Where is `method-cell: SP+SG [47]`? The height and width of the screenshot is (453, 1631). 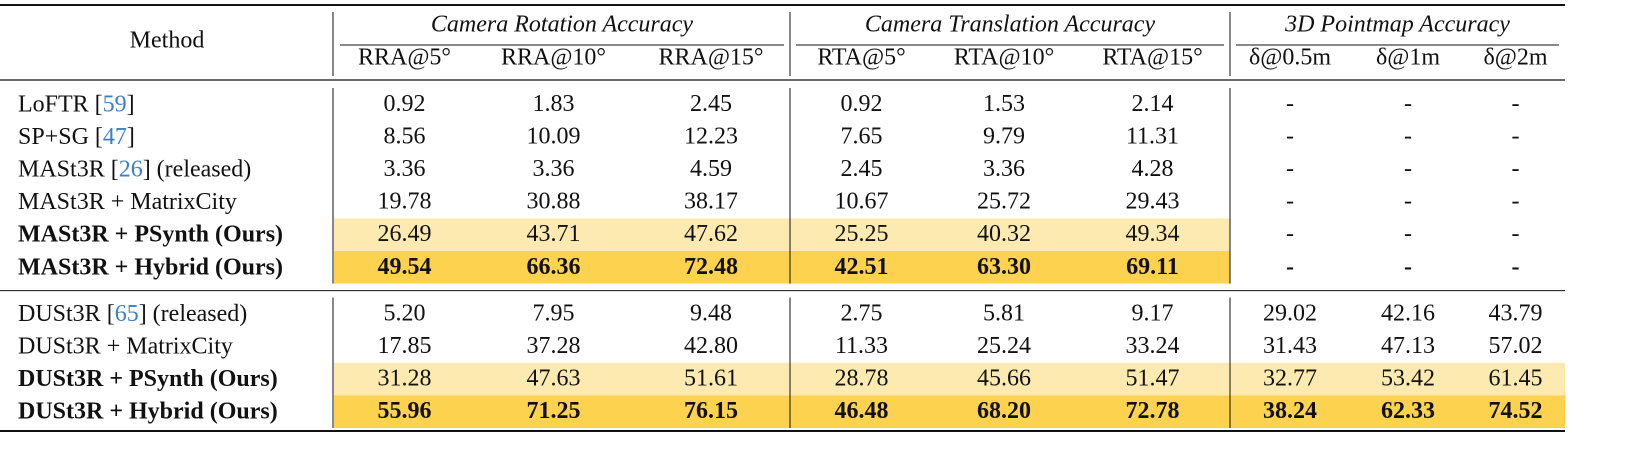 method-cell: SP+SG [47] is located at coordinates (76, 136).